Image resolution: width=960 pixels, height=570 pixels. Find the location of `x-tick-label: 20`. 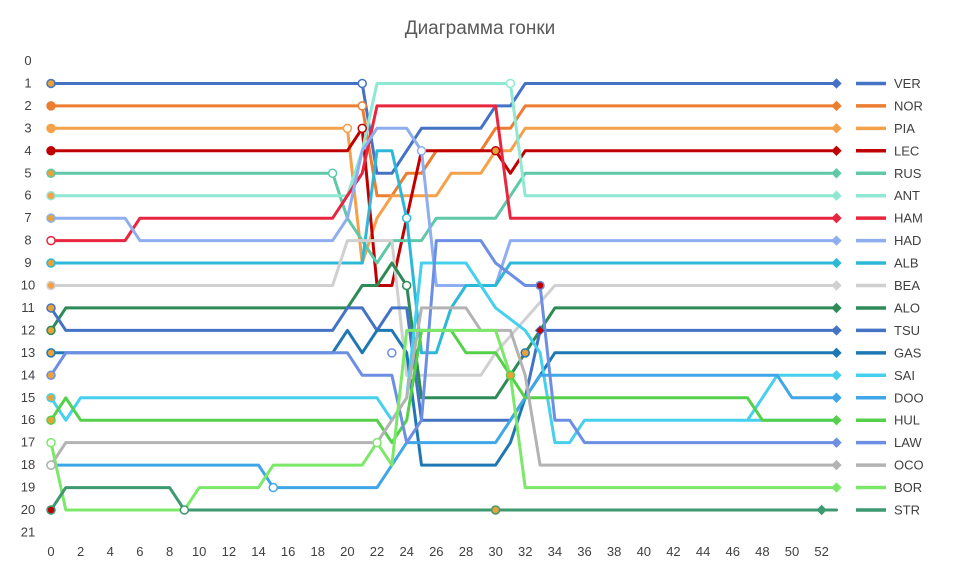

x-tick-label: 20 is located at coordinates (347, 551).